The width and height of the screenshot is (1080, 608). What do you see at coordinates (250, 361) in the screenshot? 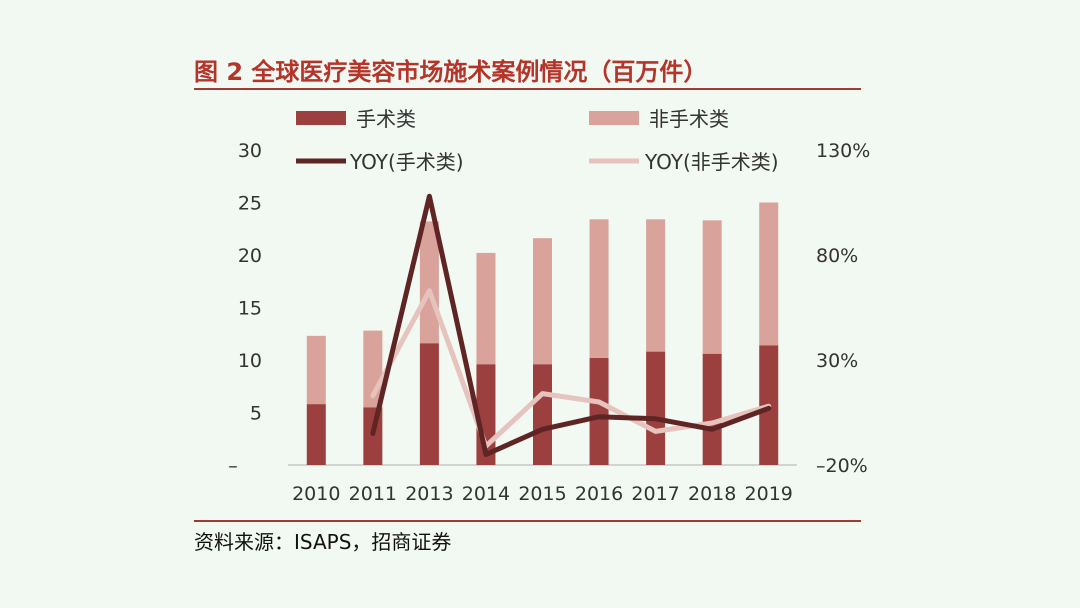
I see `y-left-tick-10: 10` at bounding box center [250, 361].